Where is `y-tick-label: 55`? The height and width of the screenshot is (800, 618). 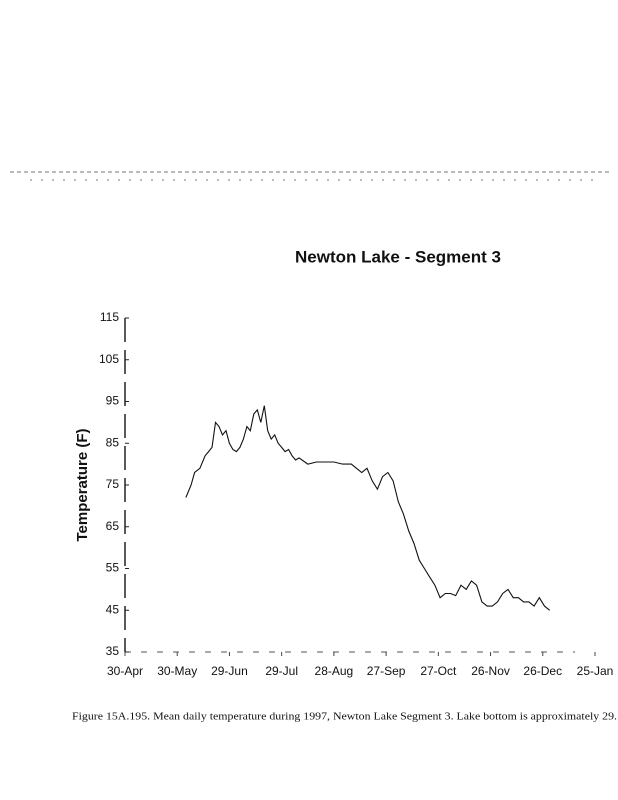
y-tick-label: 55 is located at coordinates (113, 568).